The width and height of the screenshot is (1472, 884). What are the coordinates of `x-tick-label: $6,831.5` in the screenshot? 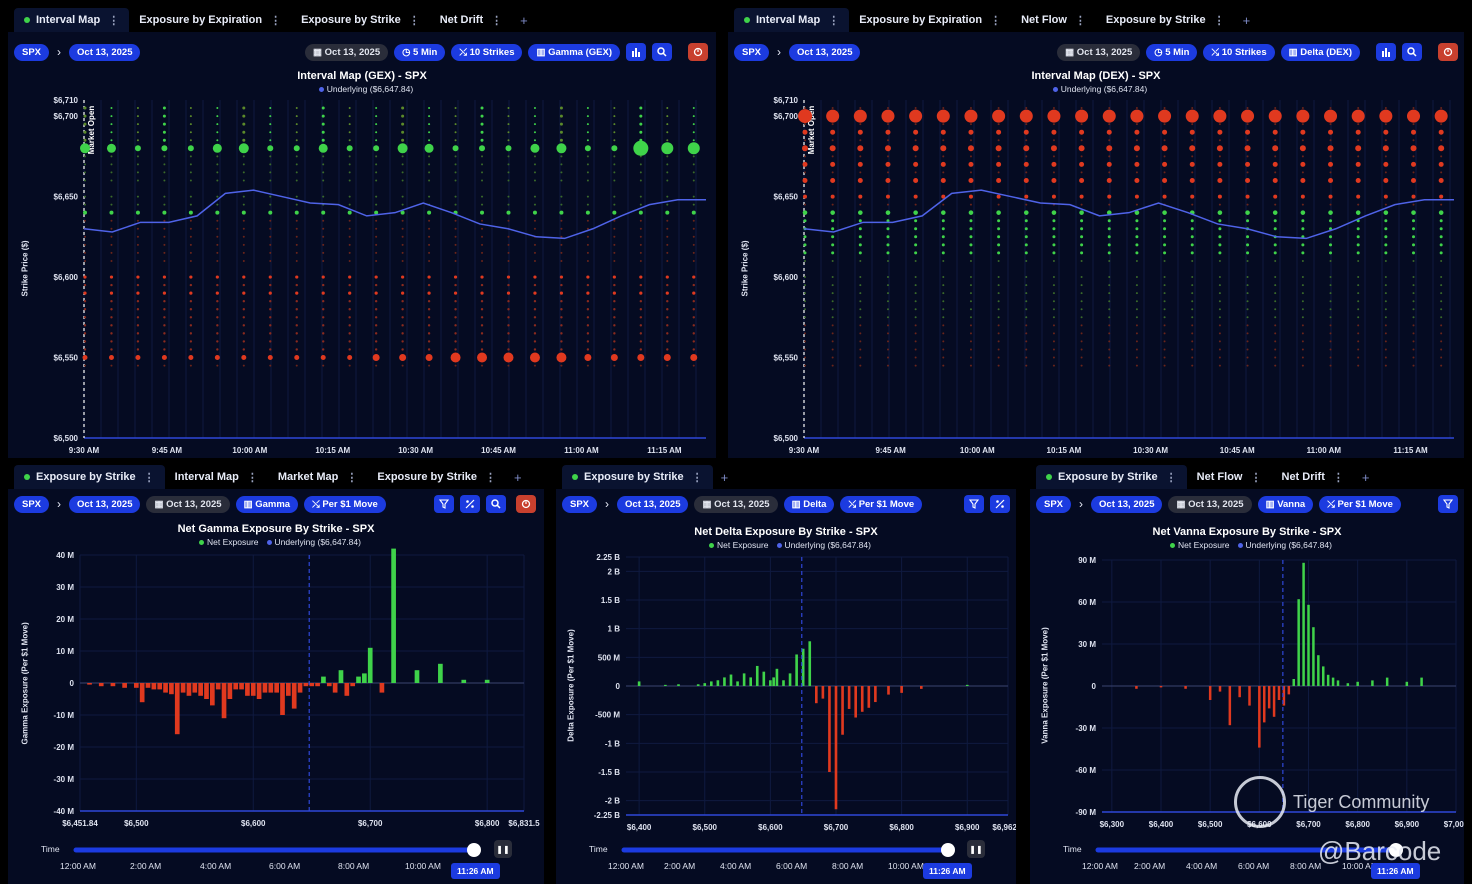 It's located at (524, 823).